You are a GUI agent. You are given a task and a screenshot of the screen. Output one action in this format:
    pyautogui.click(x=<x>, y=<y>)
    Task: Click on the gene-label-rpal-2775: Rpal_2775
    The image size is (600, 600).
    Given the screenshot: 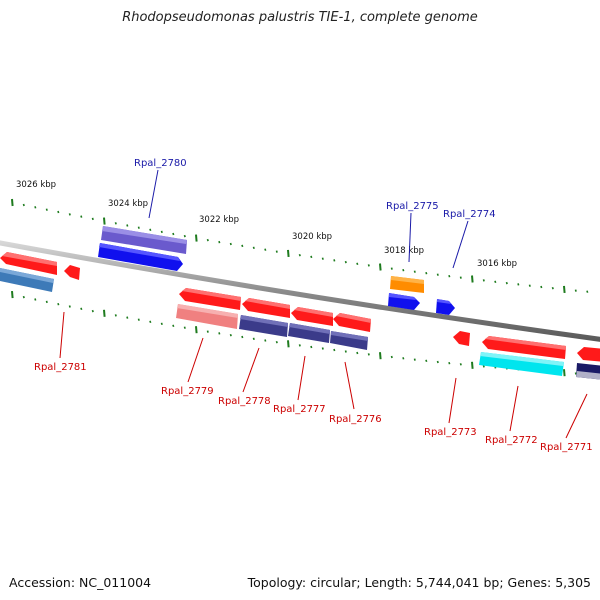 What is the action you would take?
    pyautogui.click(x=412, y=206)
    